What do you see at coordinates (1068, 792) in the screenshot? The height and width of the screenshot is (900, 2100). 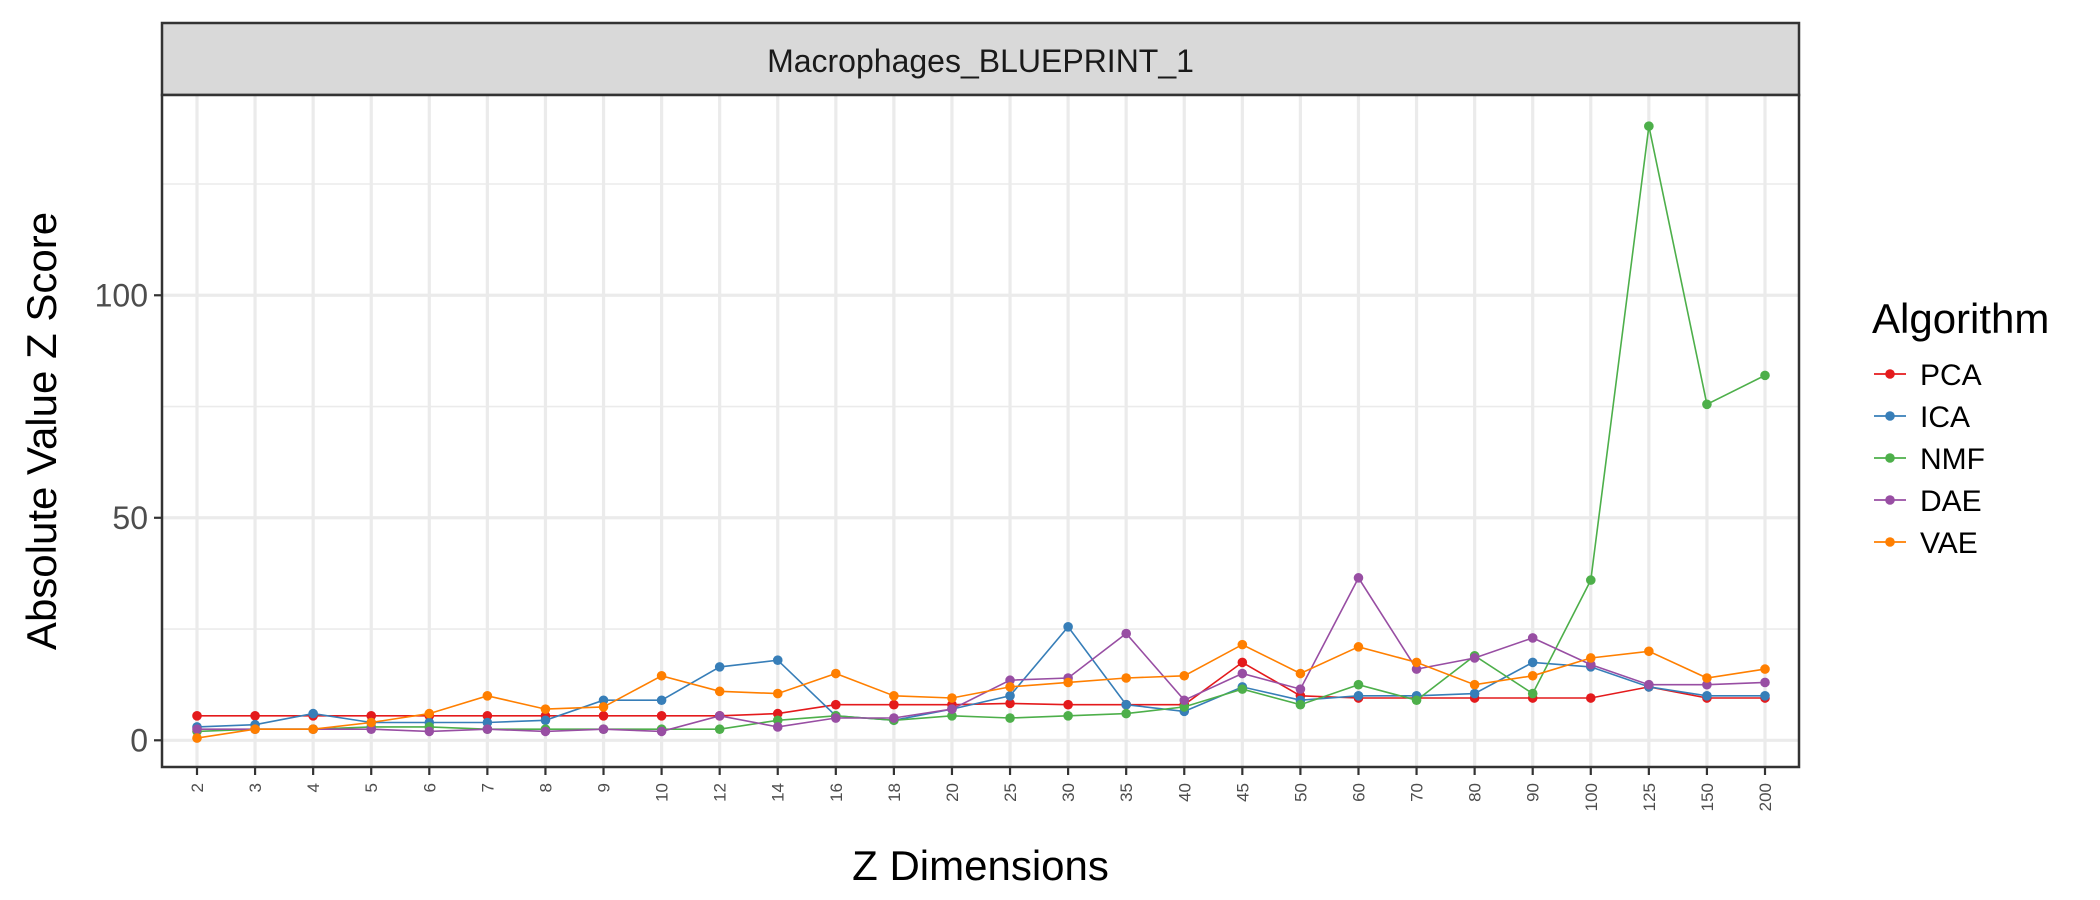 I see `x-tick-label: 30` at bounding box center [1068, 792].